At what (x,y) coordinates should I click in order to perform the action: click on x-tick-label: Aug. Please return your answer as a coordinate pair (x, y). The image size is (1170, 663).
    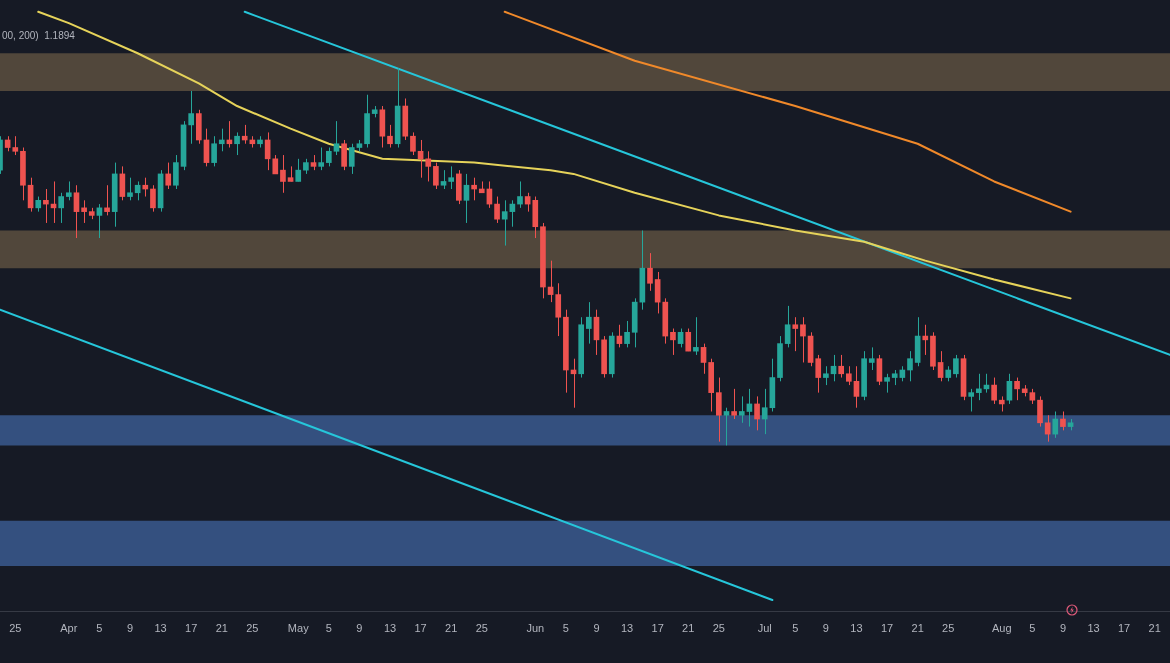
    Looking at the image, I should click on (1001, 628).